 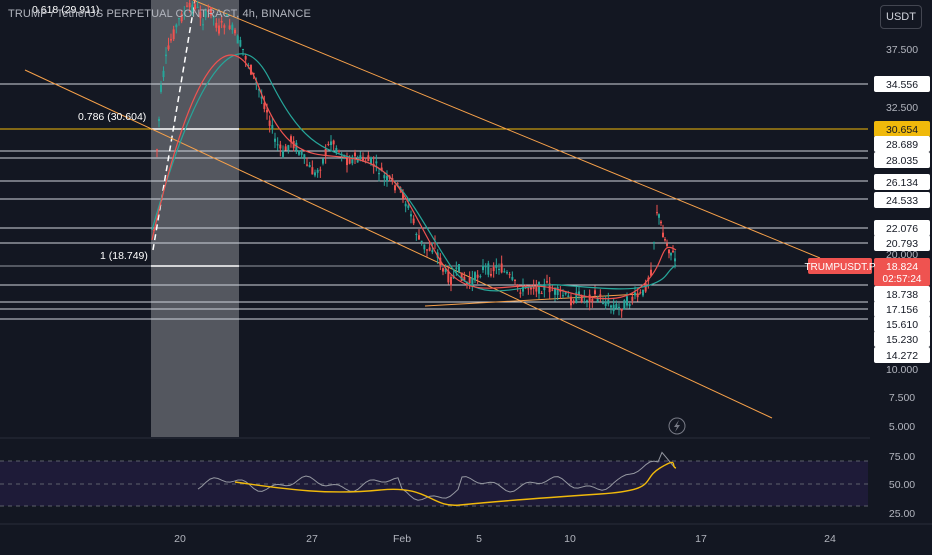 What do you see at coordinates (902, 144) in the screenshot?
I see `level-price-label: 28.689` at bounding box center [902, 144].